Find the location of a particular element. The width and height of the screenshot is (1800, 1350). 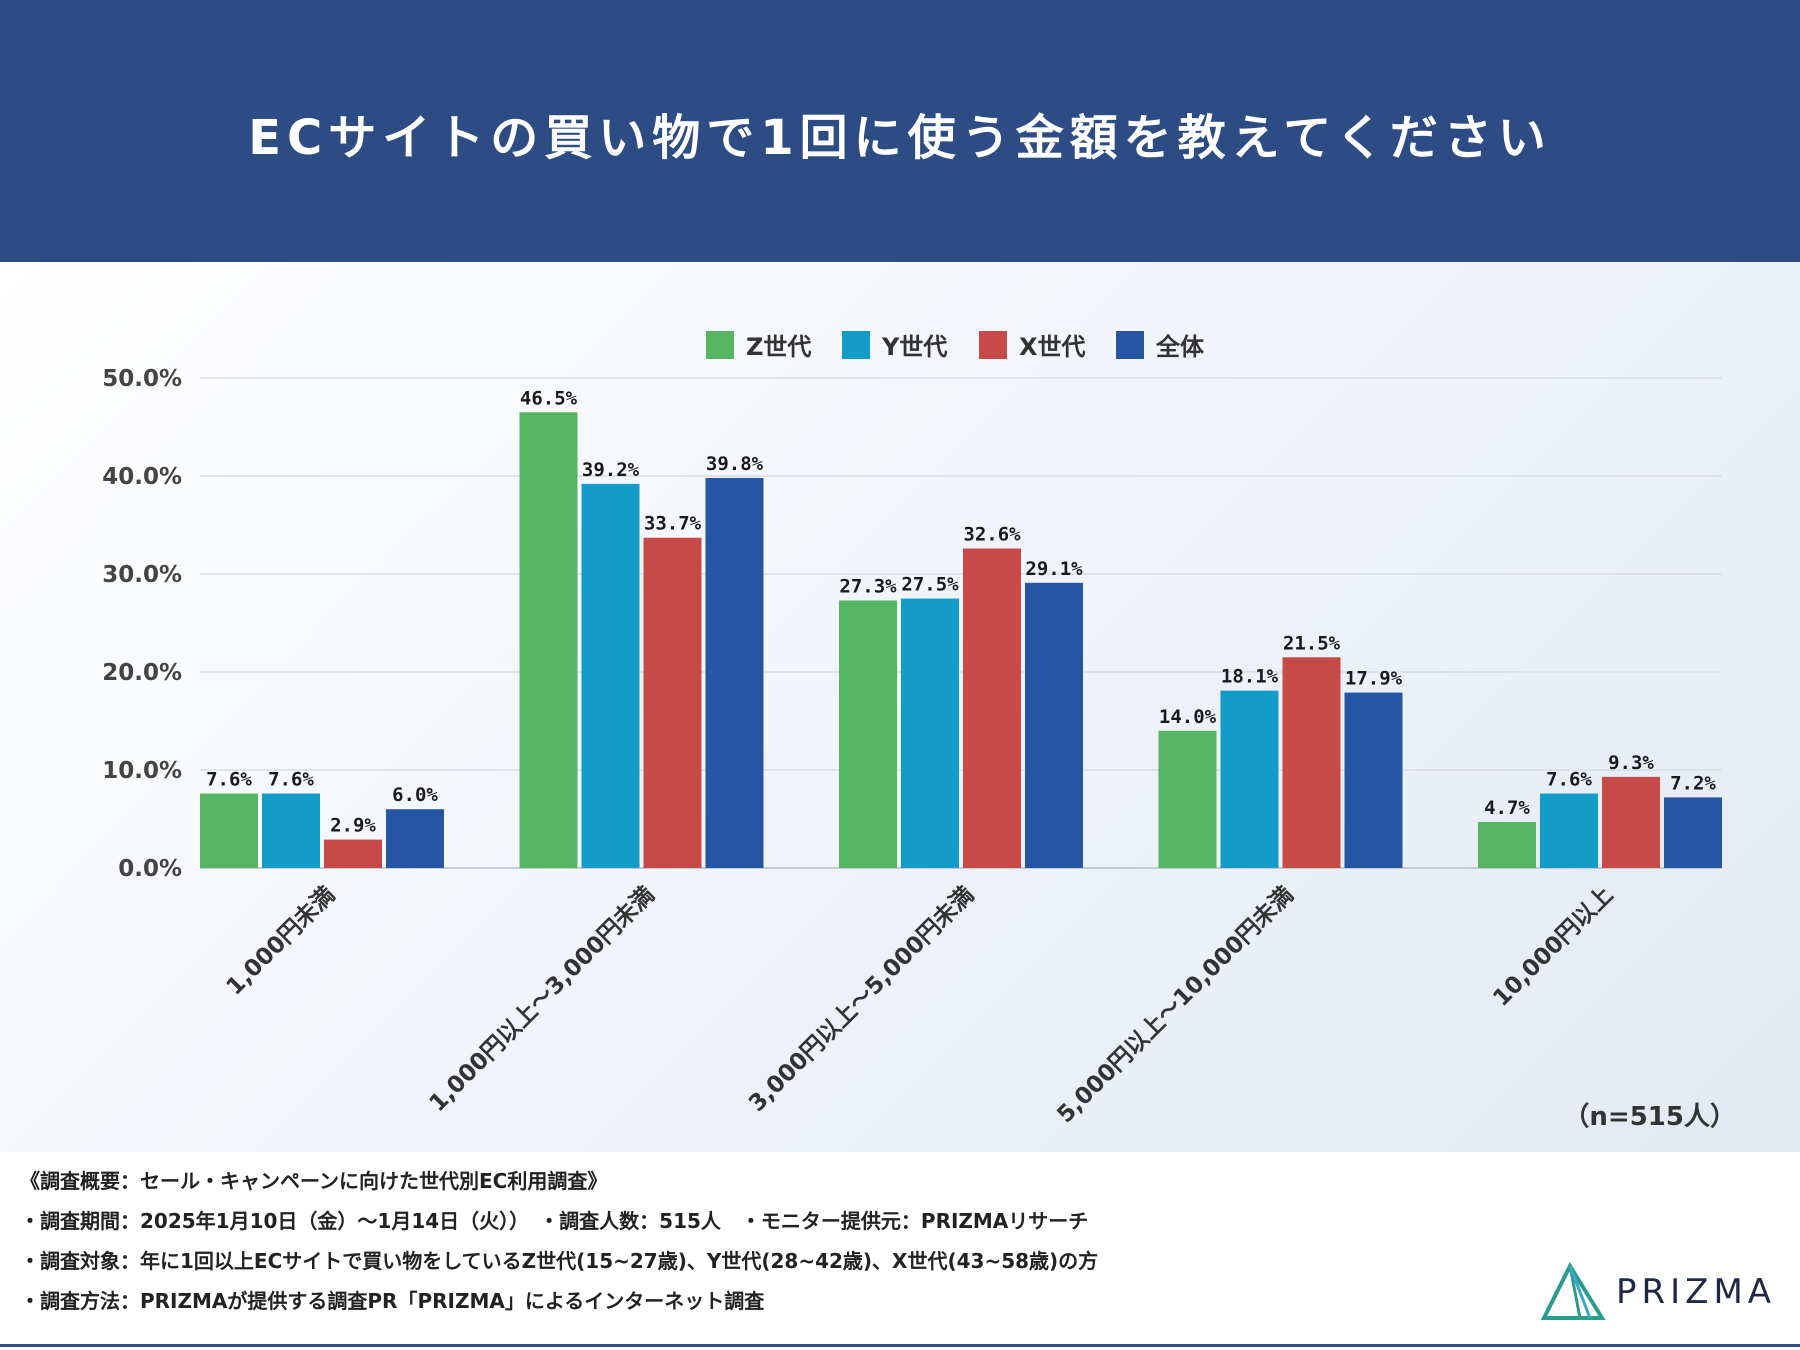

data-label: 39.8% is located at coordinates (735, 464).